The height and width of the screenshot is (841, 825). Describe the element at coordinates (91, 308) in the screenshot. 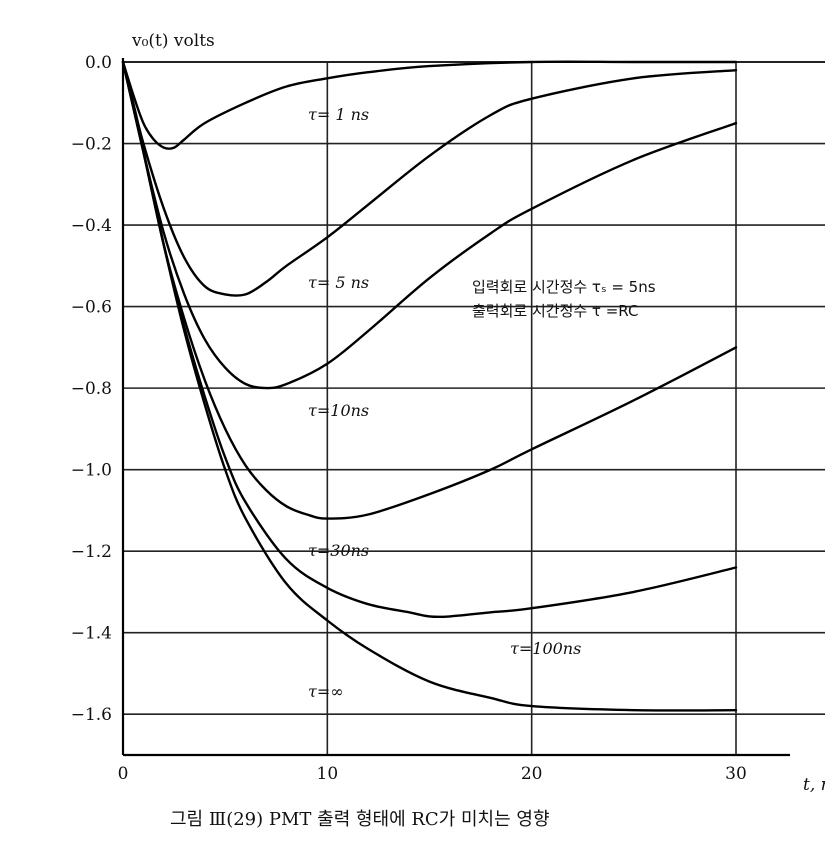

I see `y-tick-label: −0.6` at that location.